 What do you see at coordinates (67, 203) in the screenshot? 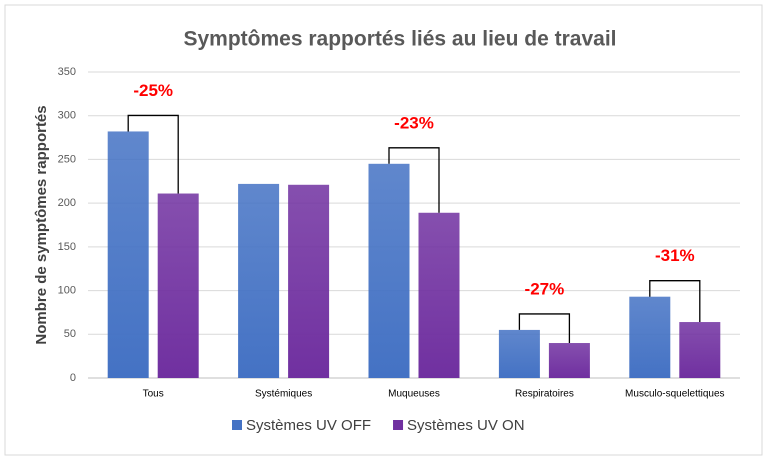
I see `y-tick-label: 200` at bounding box center [67, 203].